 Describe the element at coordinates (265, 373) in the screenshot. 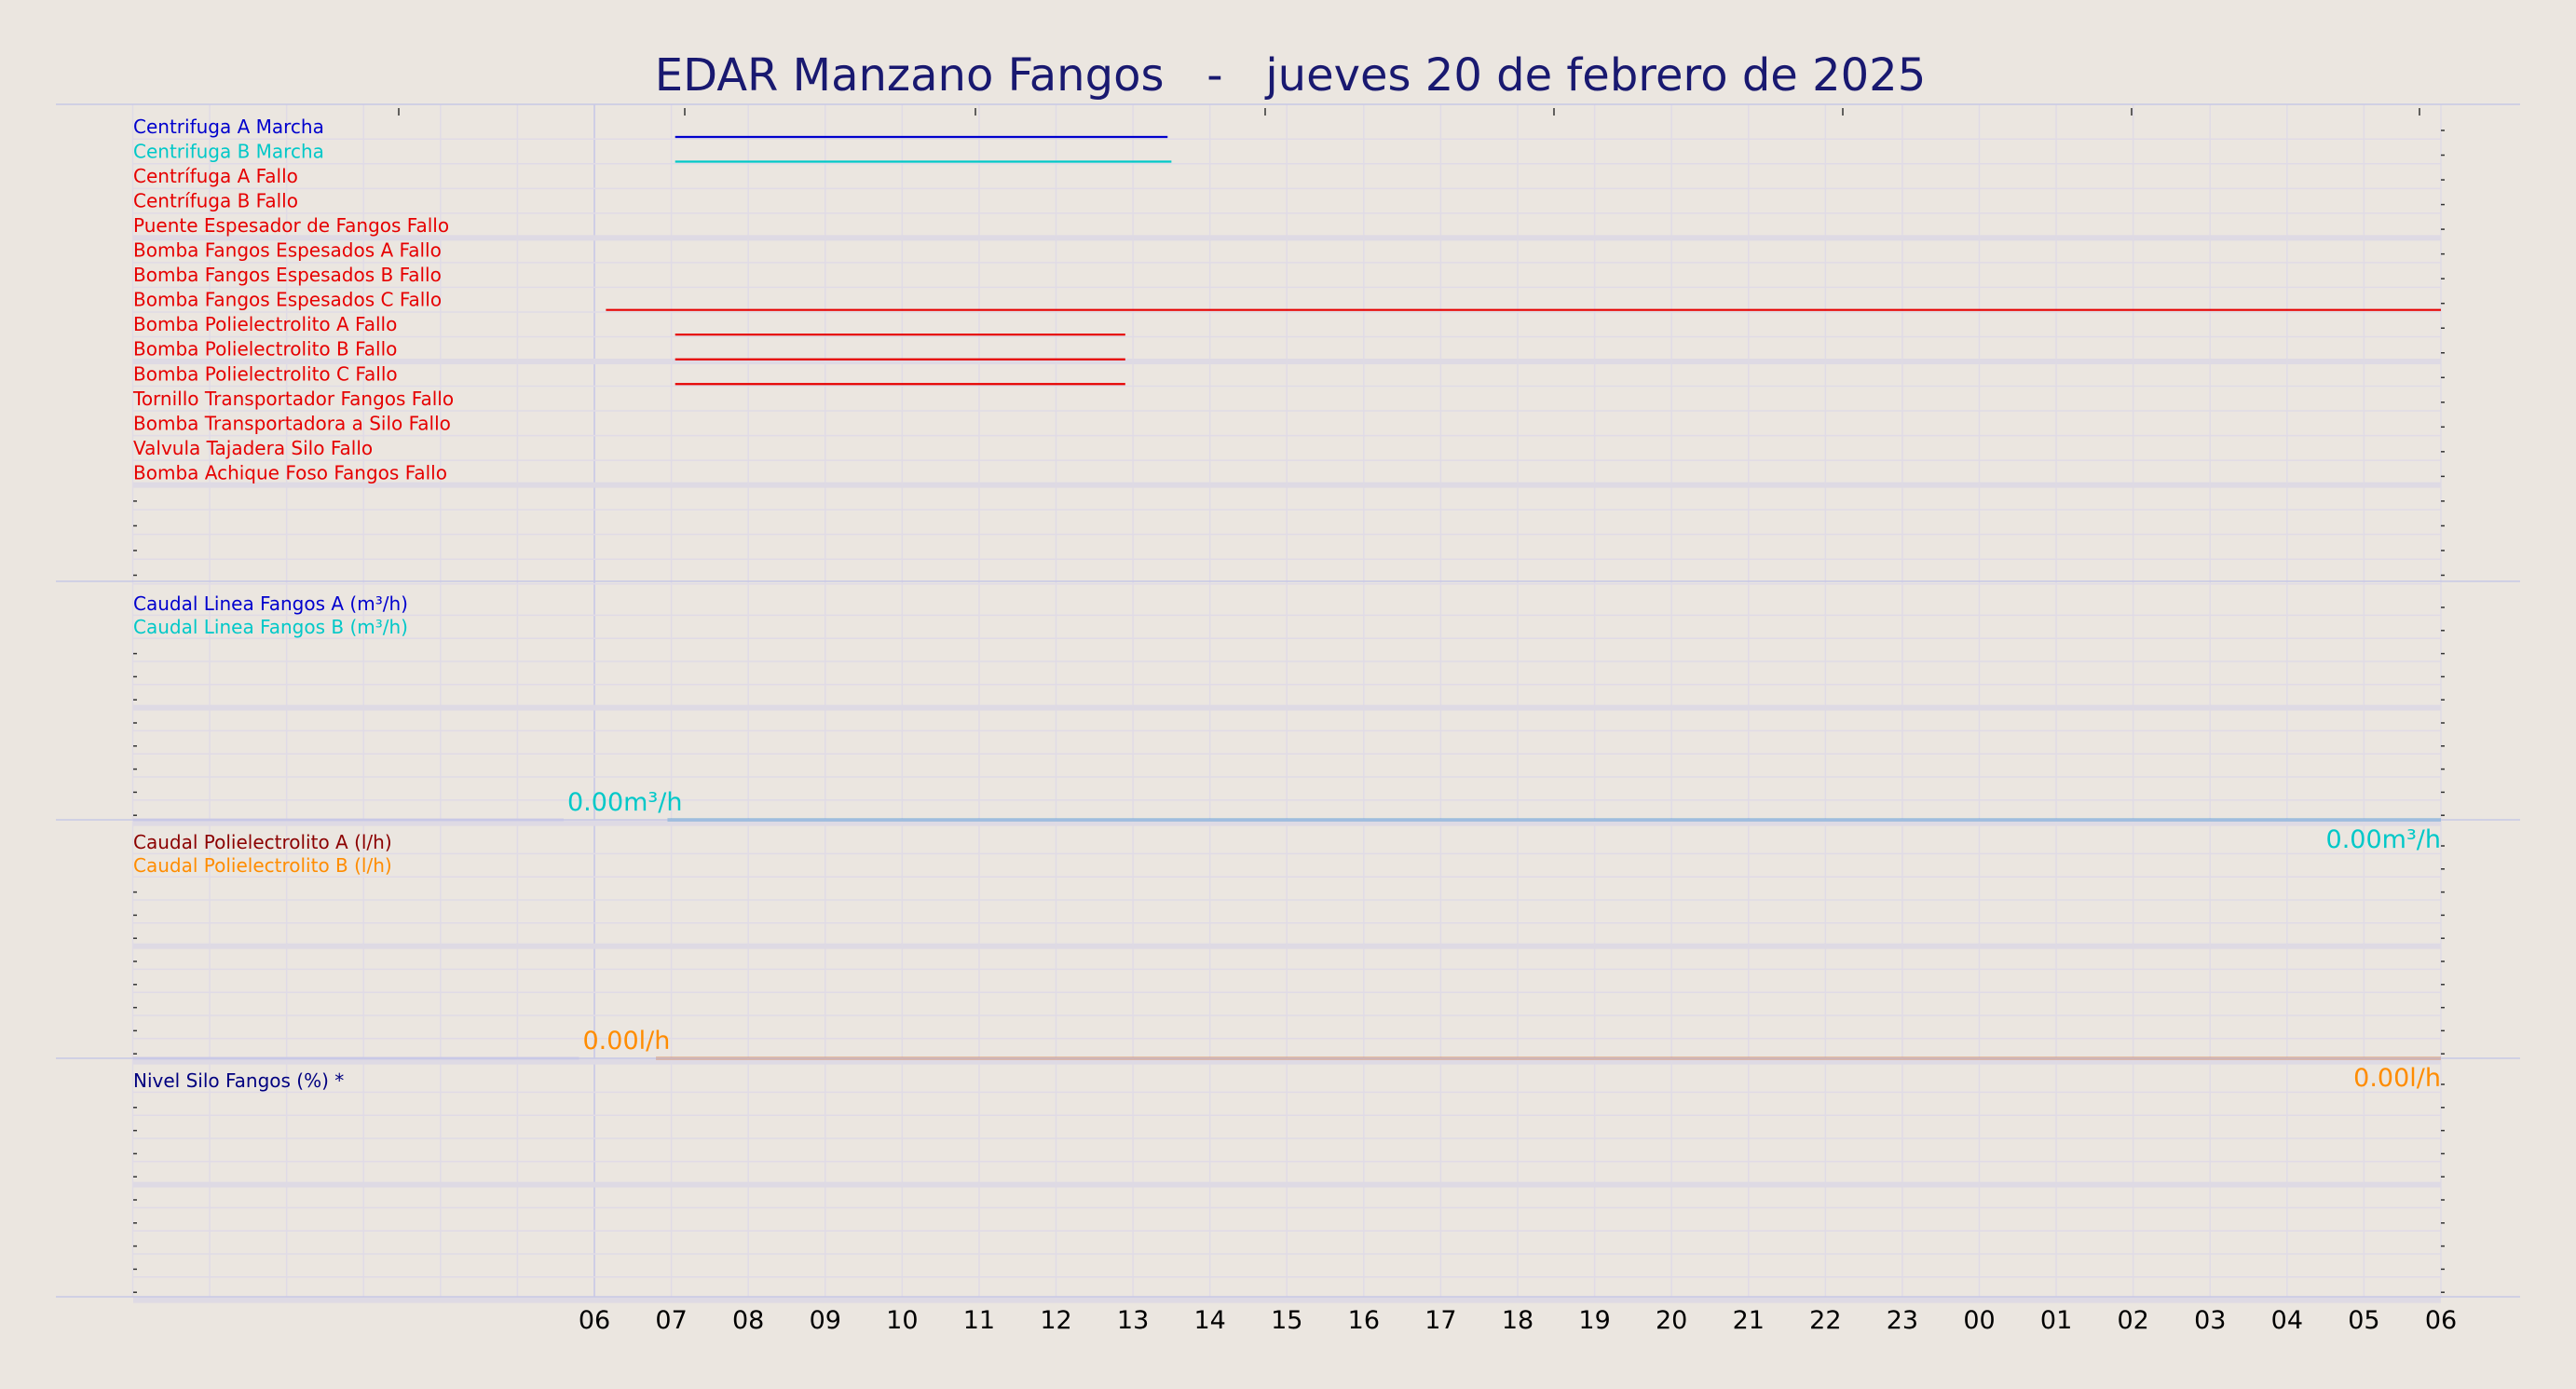

I see `series-label: Bomba Polielectrolito C Fallo` at that location.